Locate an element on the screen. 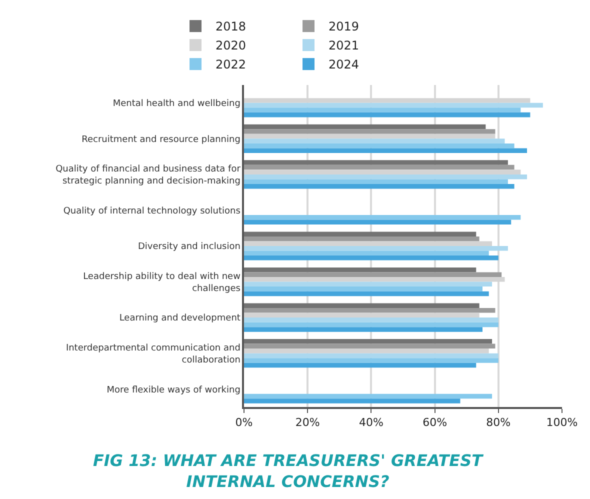 This screenshot has width=590, height=499. x-tick-label: 80% is located at coordinates (498, 422).